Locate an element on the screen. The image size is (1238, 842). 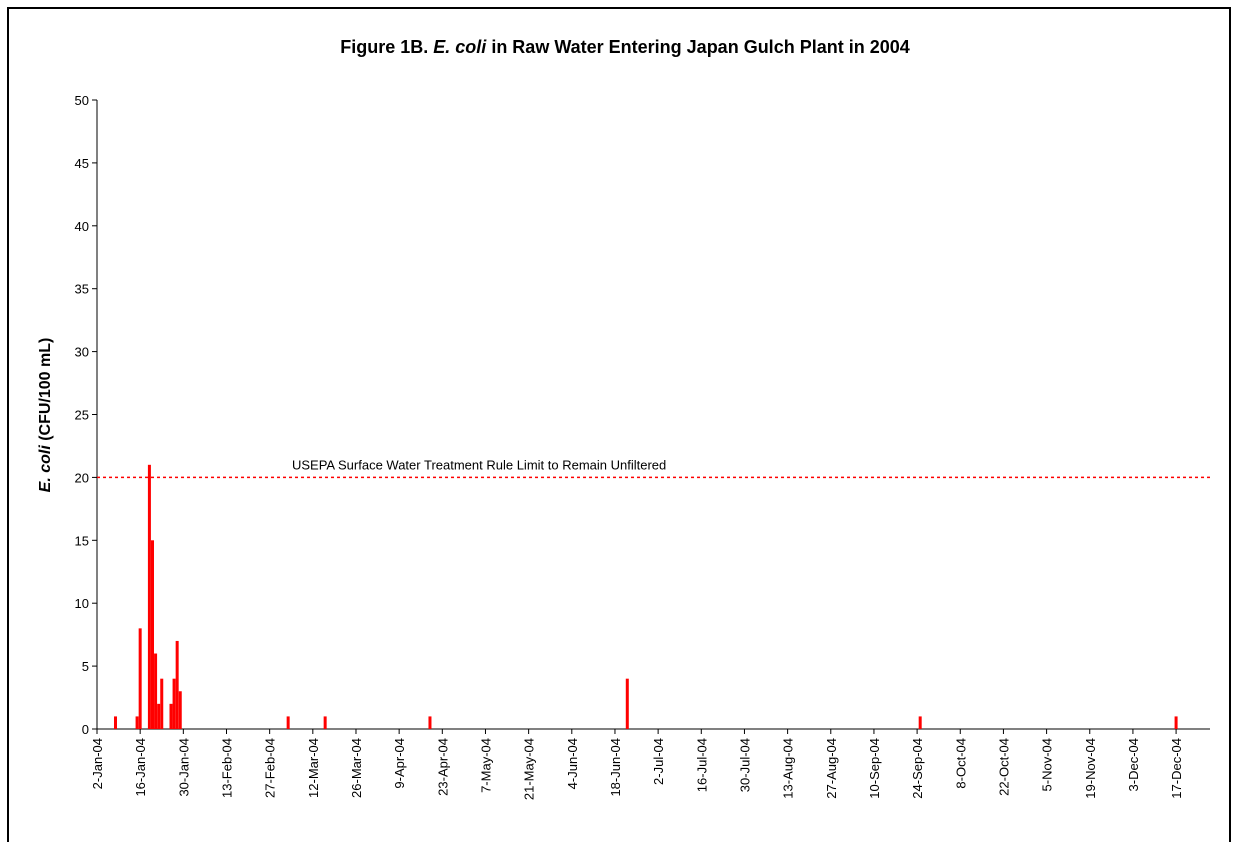
x-tick-label: 17-Dec-04 is located at coordinates (1176, 768).